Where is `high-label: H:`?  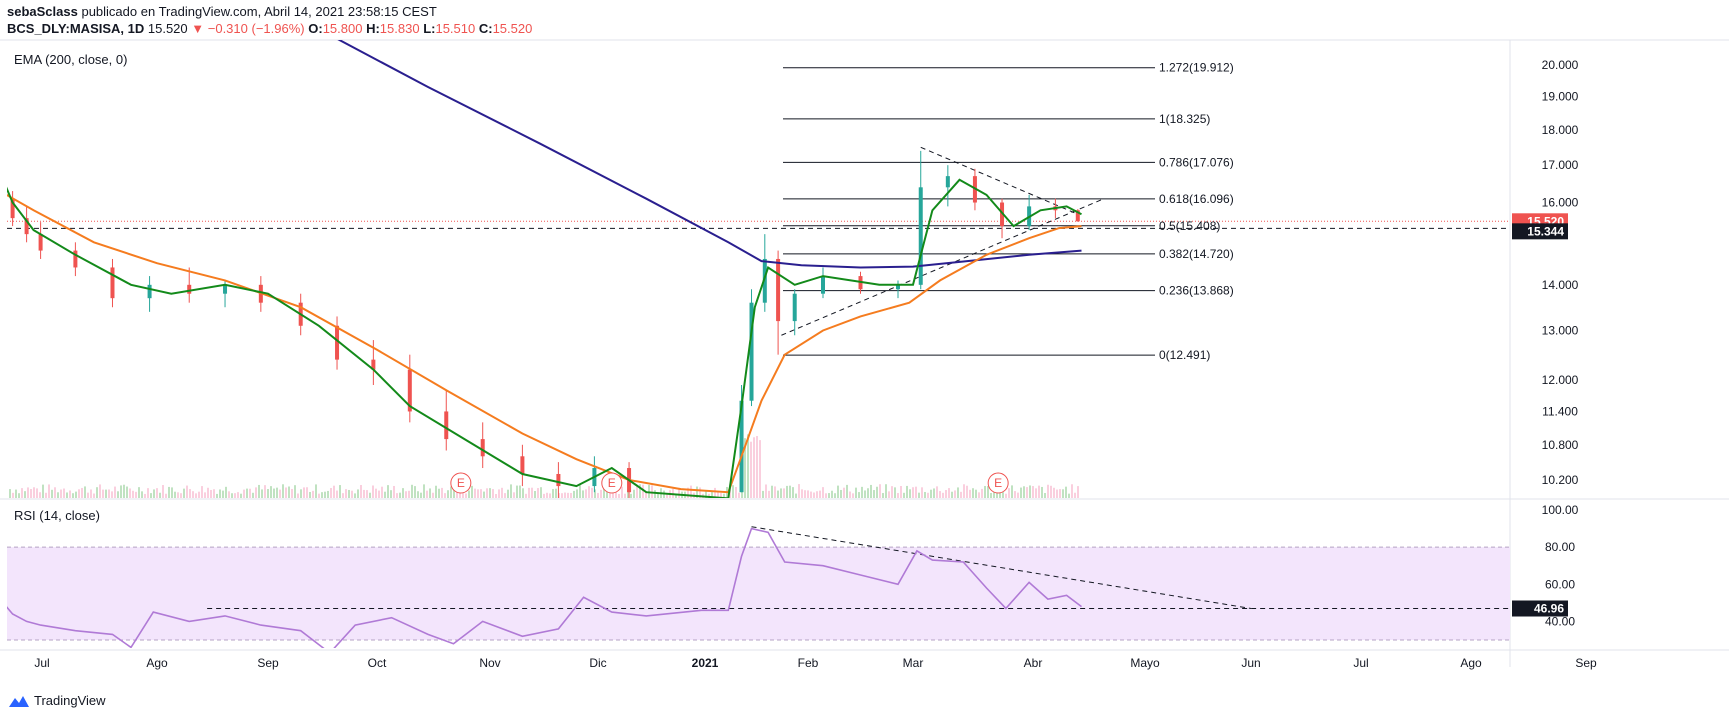 high-label: H: is located at coordinates (373, 28).